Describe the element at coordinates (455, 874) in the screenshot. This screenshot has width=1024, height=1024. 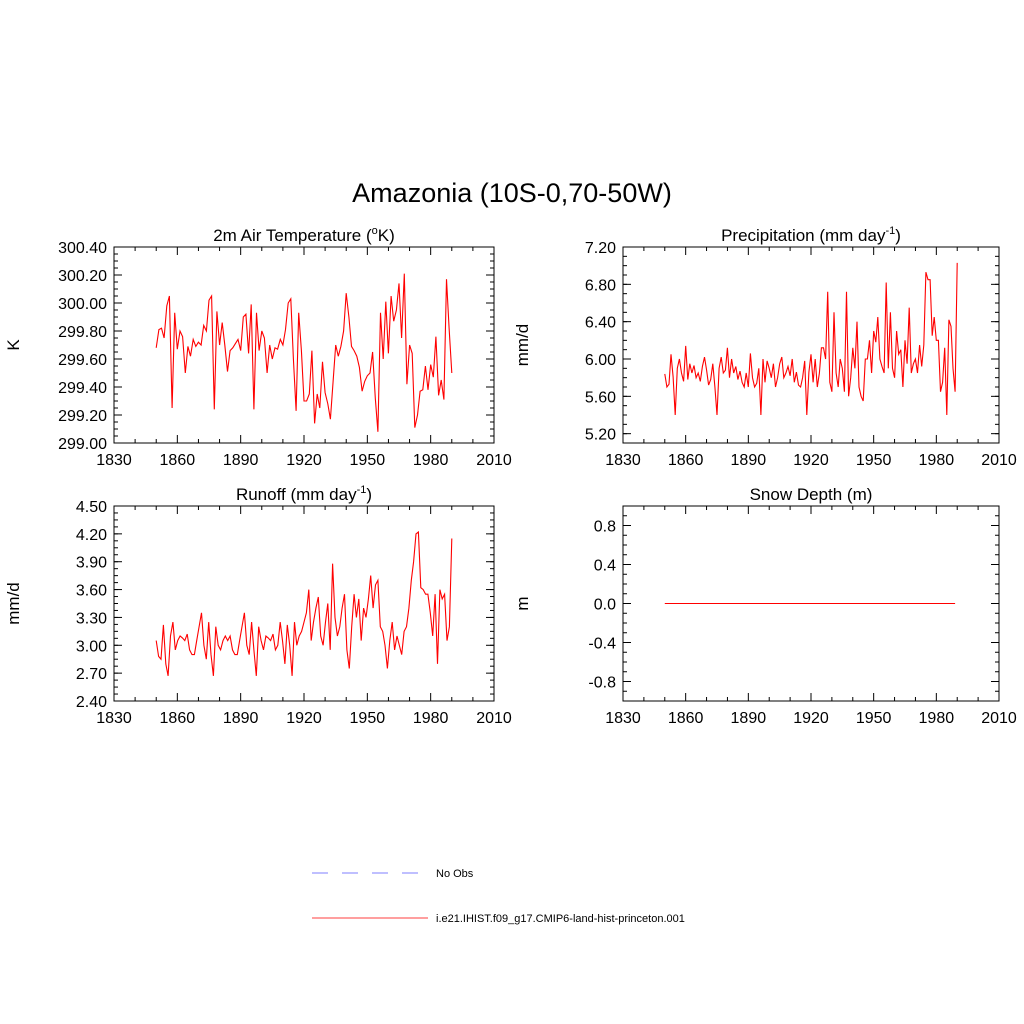
I see `legend-label-1: No Obs` at that location.